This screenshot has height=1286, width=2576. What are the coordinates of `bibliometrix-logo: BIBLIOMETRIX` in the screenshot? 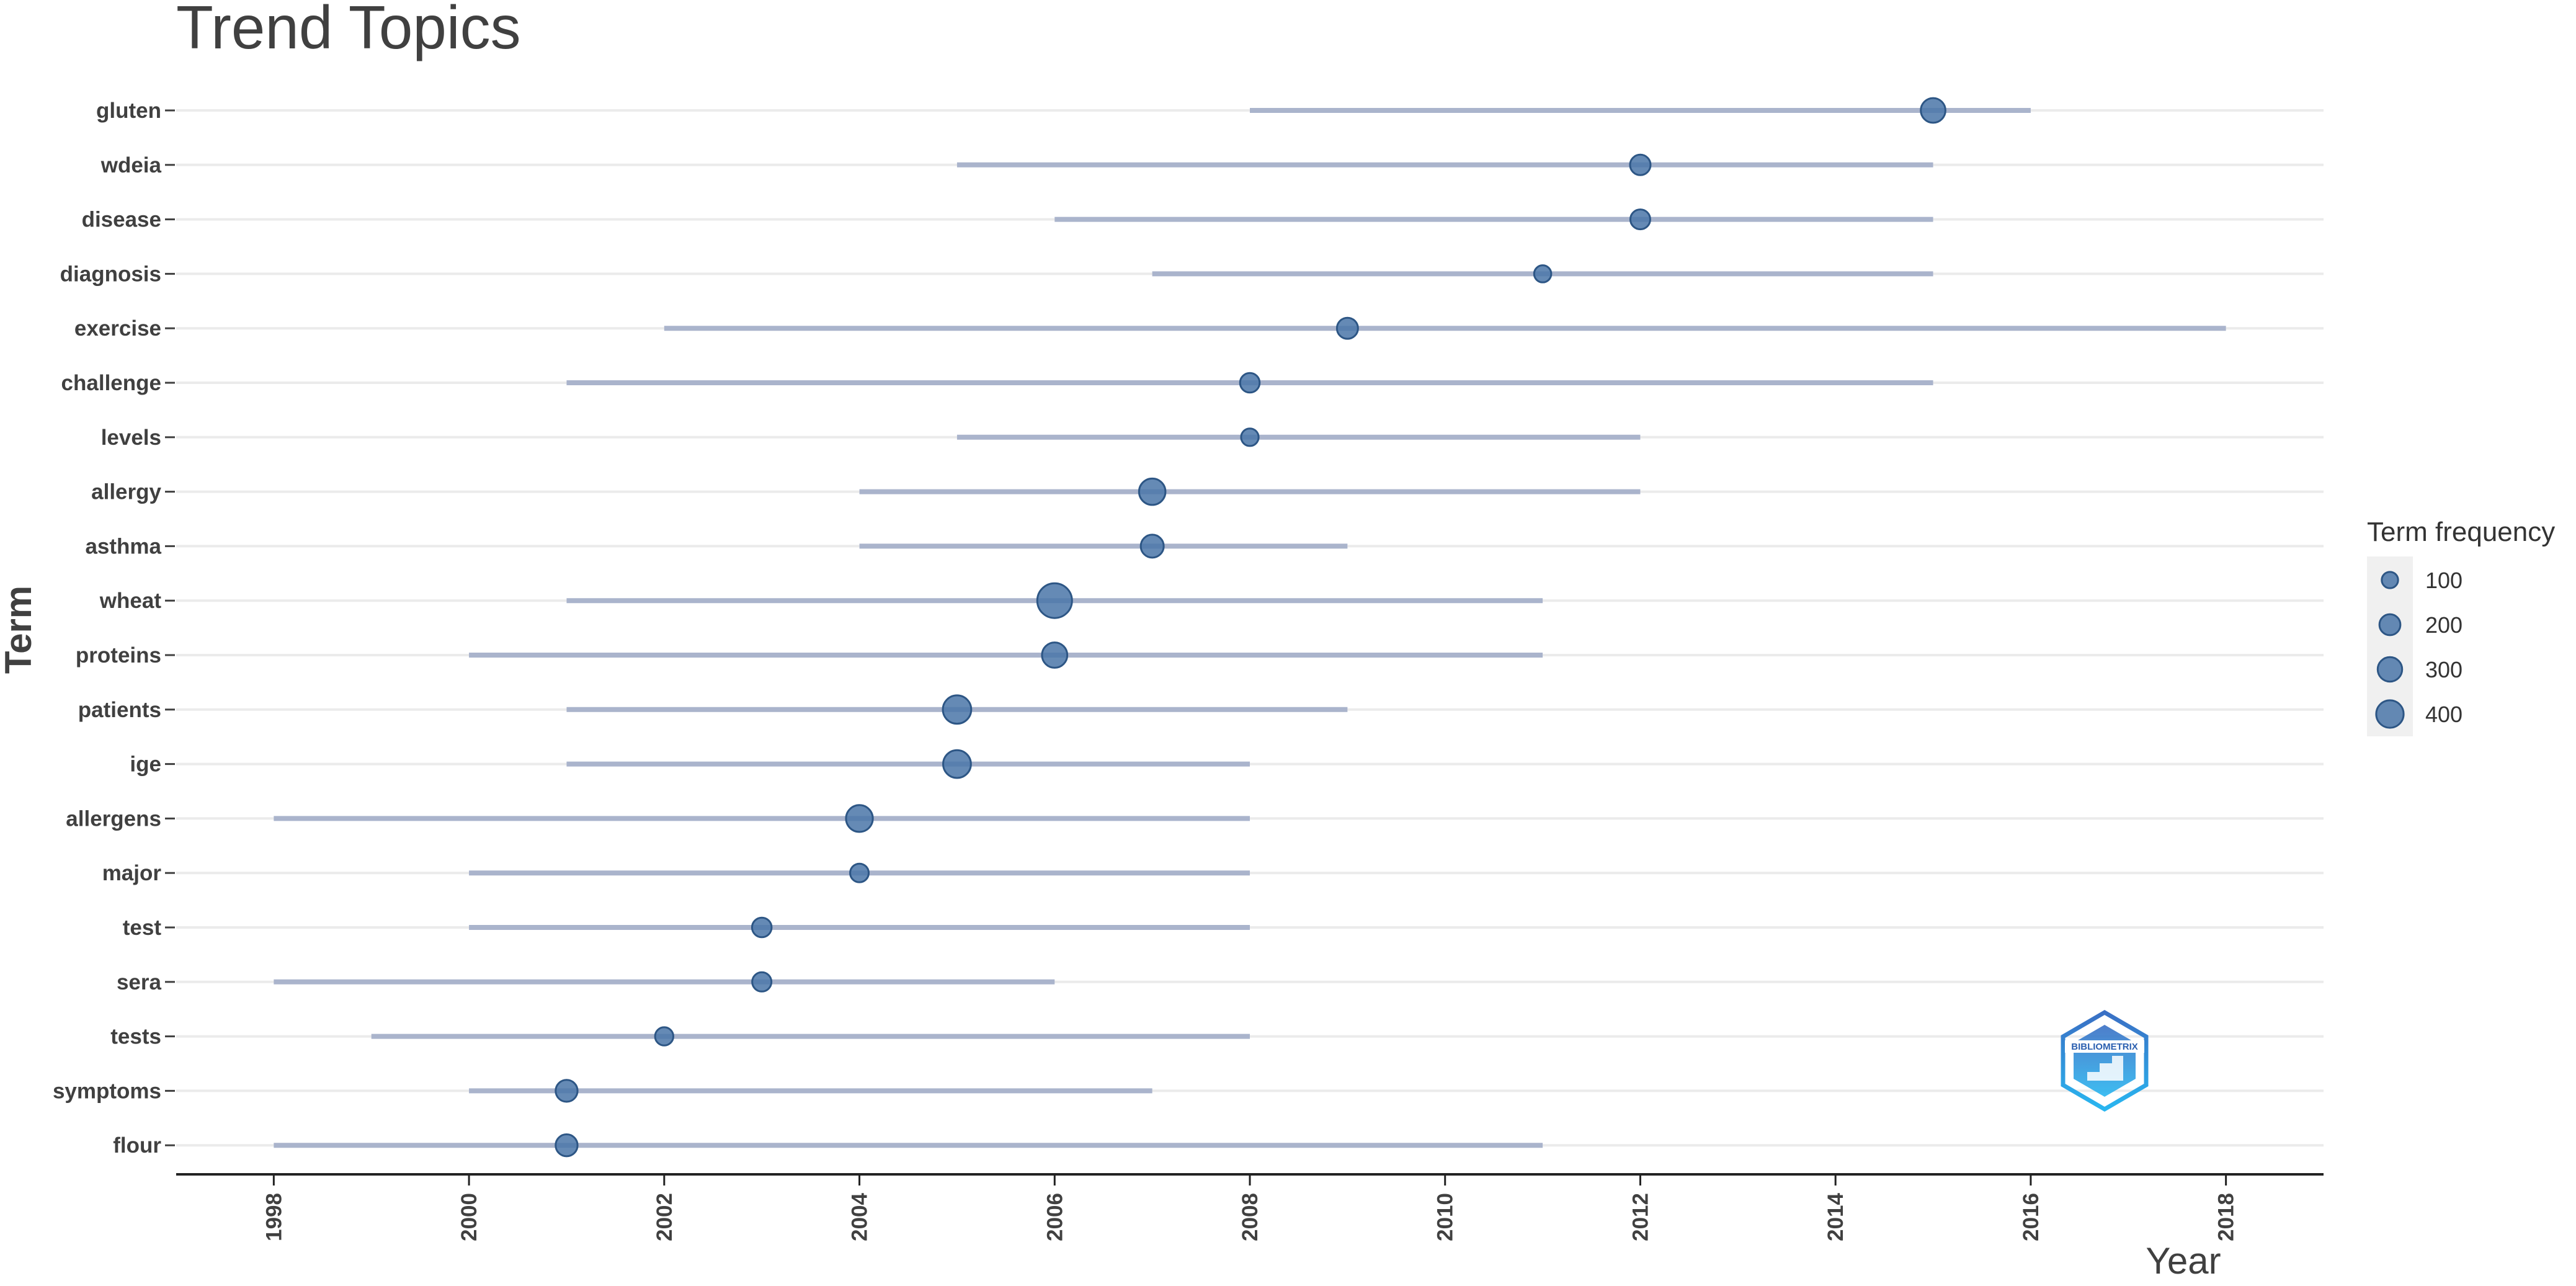 It's located at (2105, 1060).